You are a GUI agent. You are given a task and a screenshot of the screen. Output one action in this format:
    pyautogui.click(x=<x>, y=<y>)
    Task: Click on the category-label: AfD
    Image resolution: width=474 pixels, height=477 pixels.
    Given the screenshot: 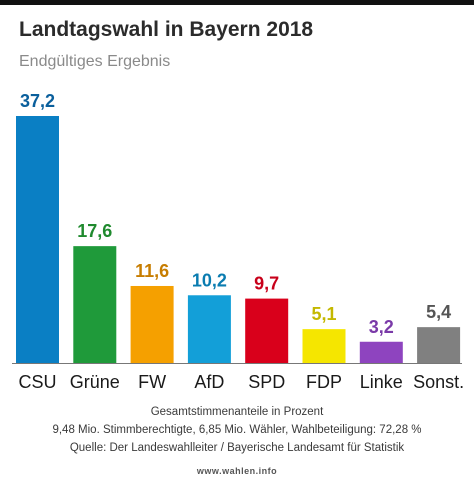 What is the action you would take?
    pyautogui.click(x=209, y=382)
    